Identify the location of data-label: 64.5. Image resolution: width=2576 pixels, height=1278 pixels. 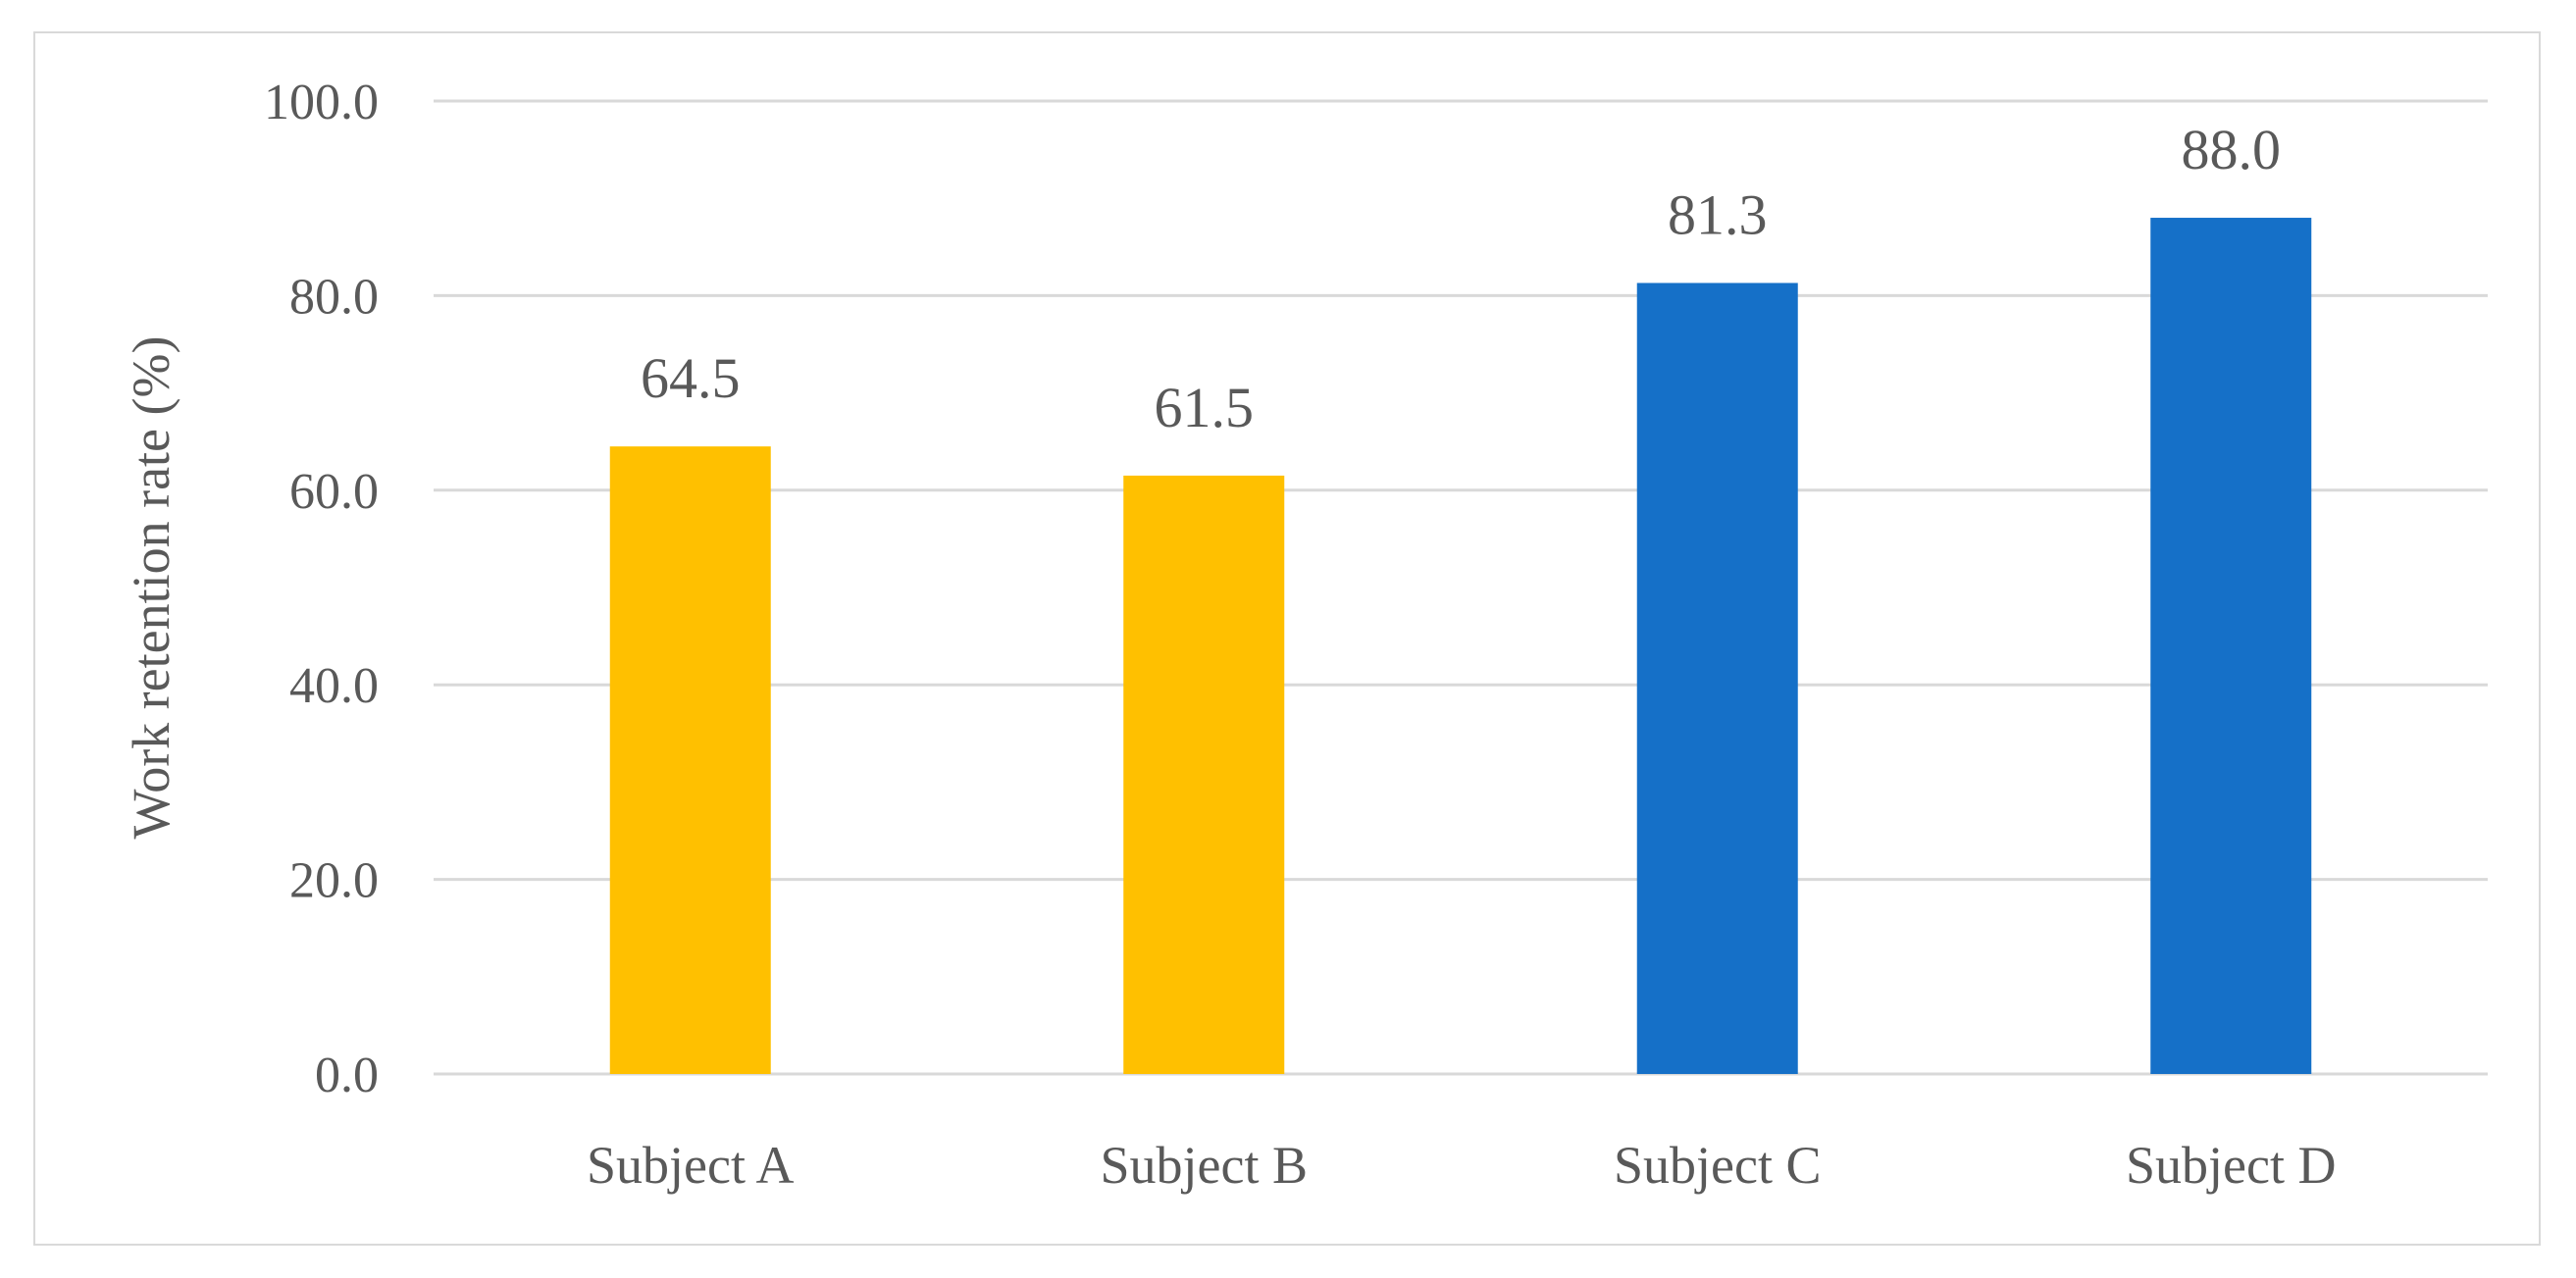
(691, 378).